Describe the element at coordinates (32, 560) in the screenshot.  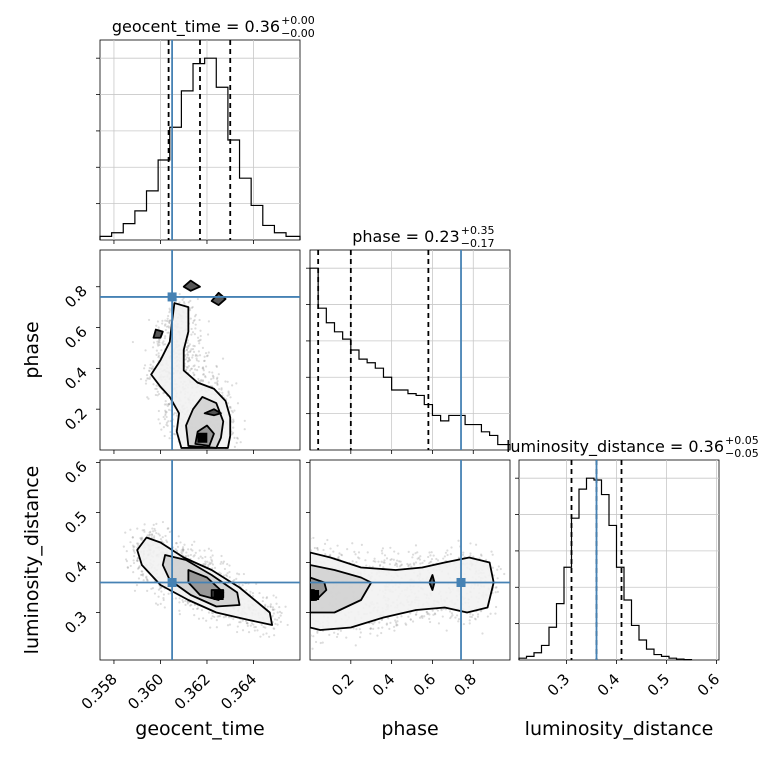
I see `y-axis-label-luminosity_distance: luminosity_distance` at that location.